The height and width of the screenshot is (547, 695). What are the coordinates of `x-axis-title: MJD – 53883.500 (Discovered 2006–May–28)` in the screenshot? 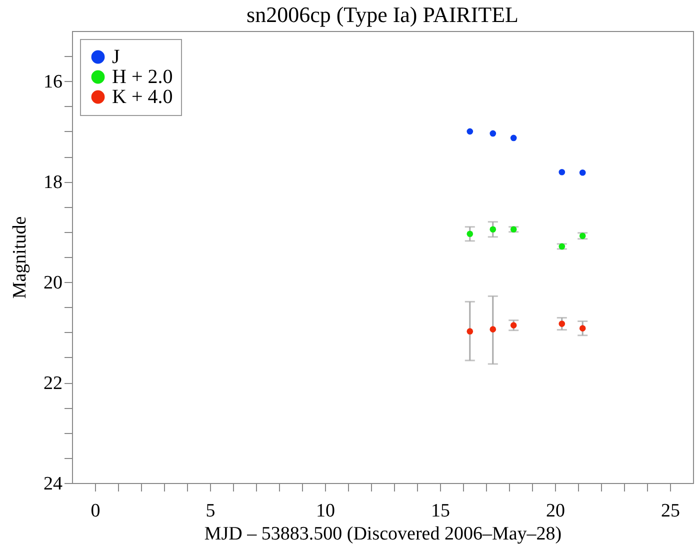 It's located at (383, 534).